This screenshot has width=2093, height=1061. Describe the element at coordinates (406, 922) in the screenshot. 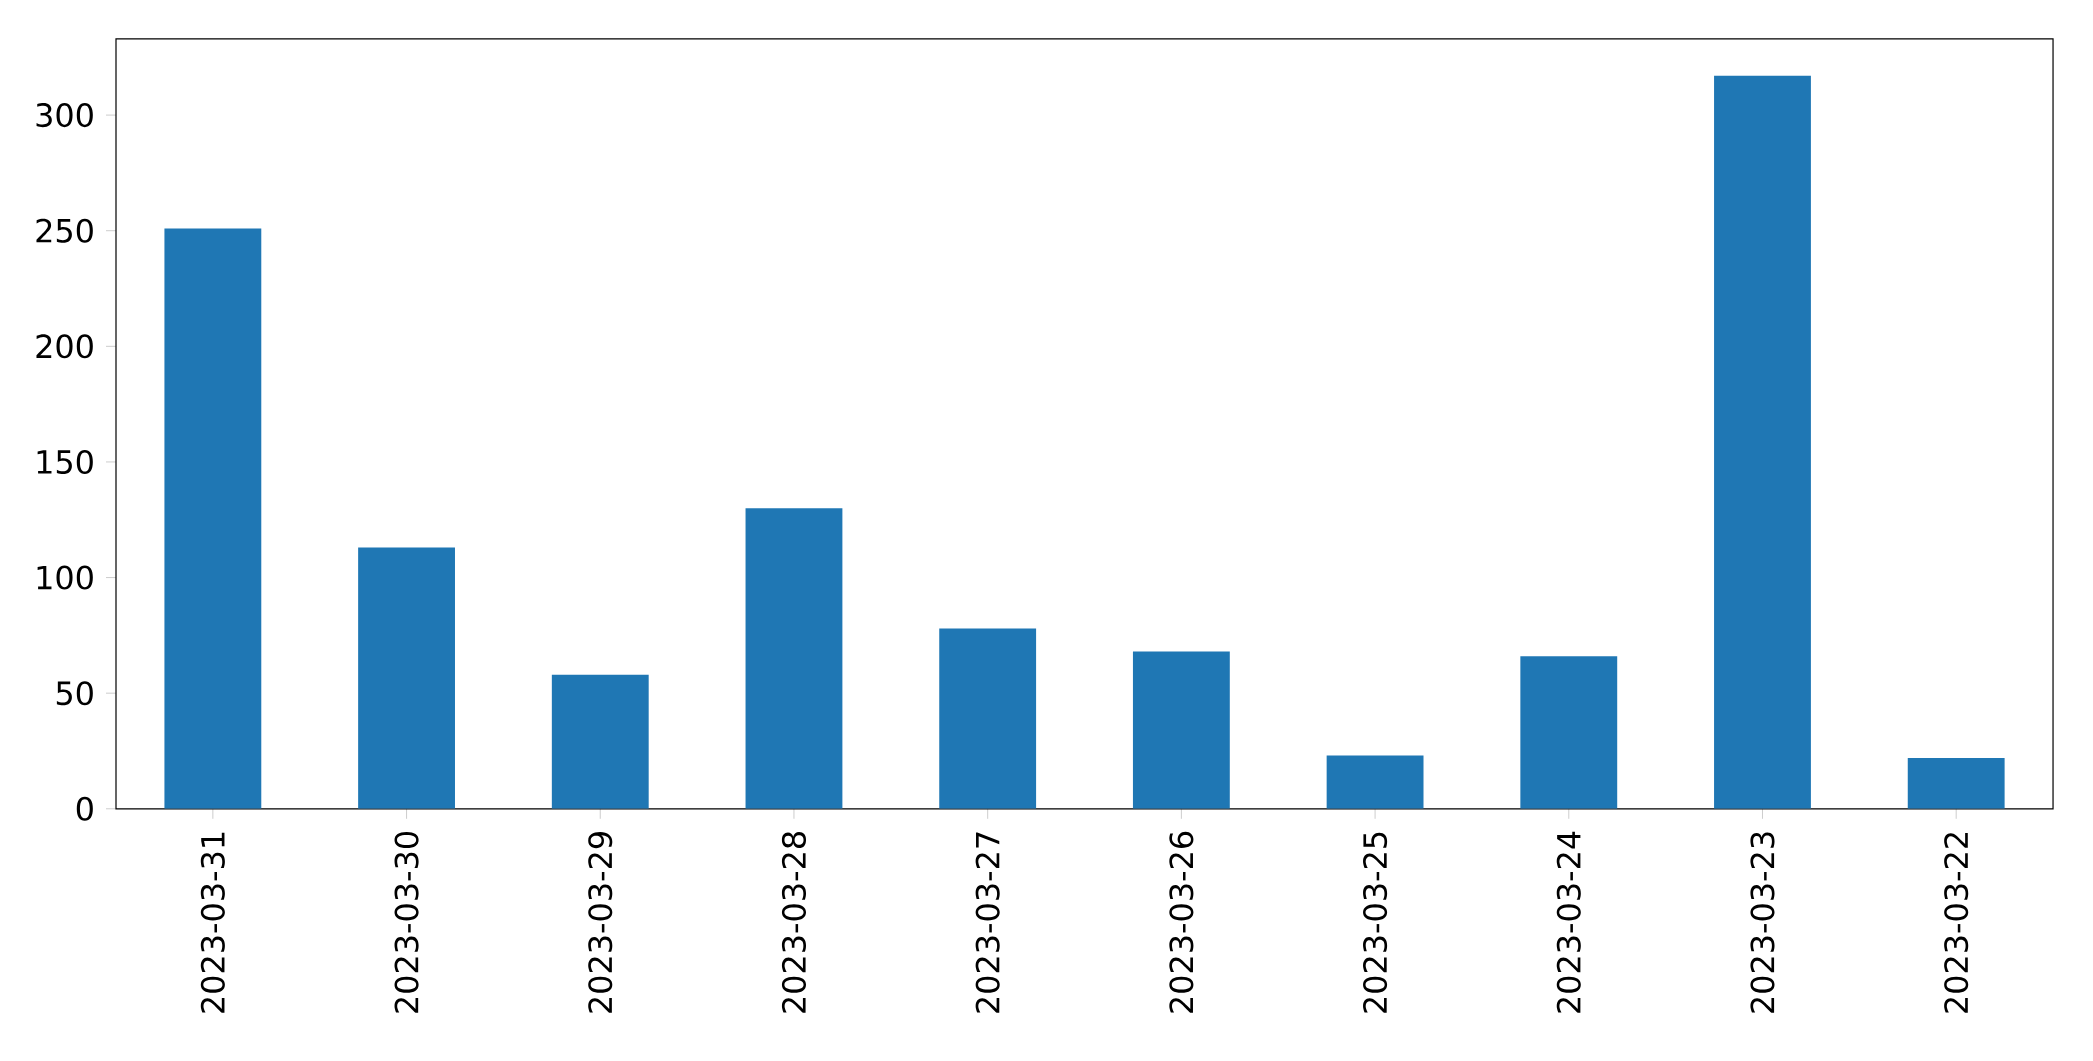

I see `x-tick-label: 2023-03-30` at that location.